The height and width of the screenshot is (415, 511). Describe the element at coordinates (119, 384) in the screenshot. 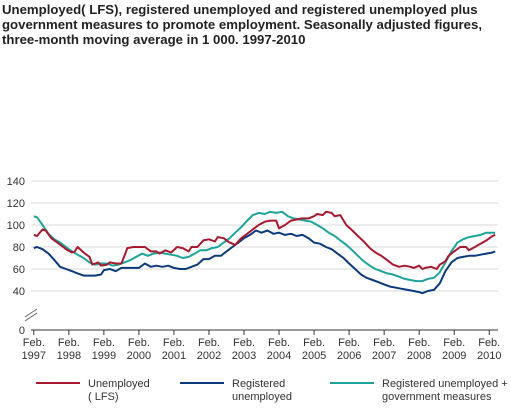

I see `legend-label-unemployed-lfs: Unemployed` at that location.